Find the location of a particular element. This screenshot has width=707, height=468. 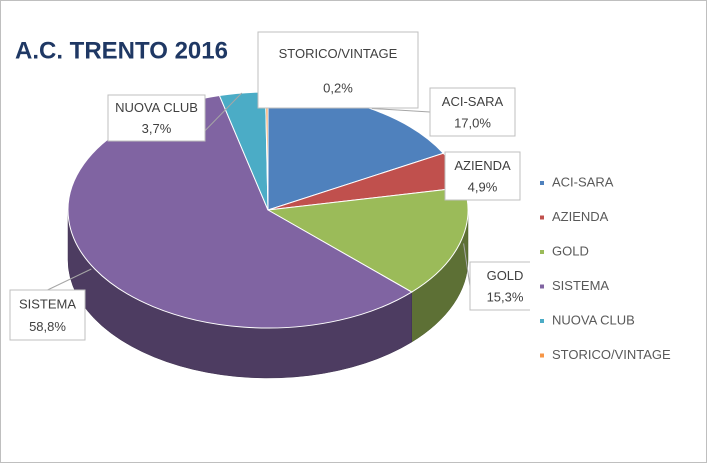

data-label-value: 15,3% is located at coordinates (505, 296).